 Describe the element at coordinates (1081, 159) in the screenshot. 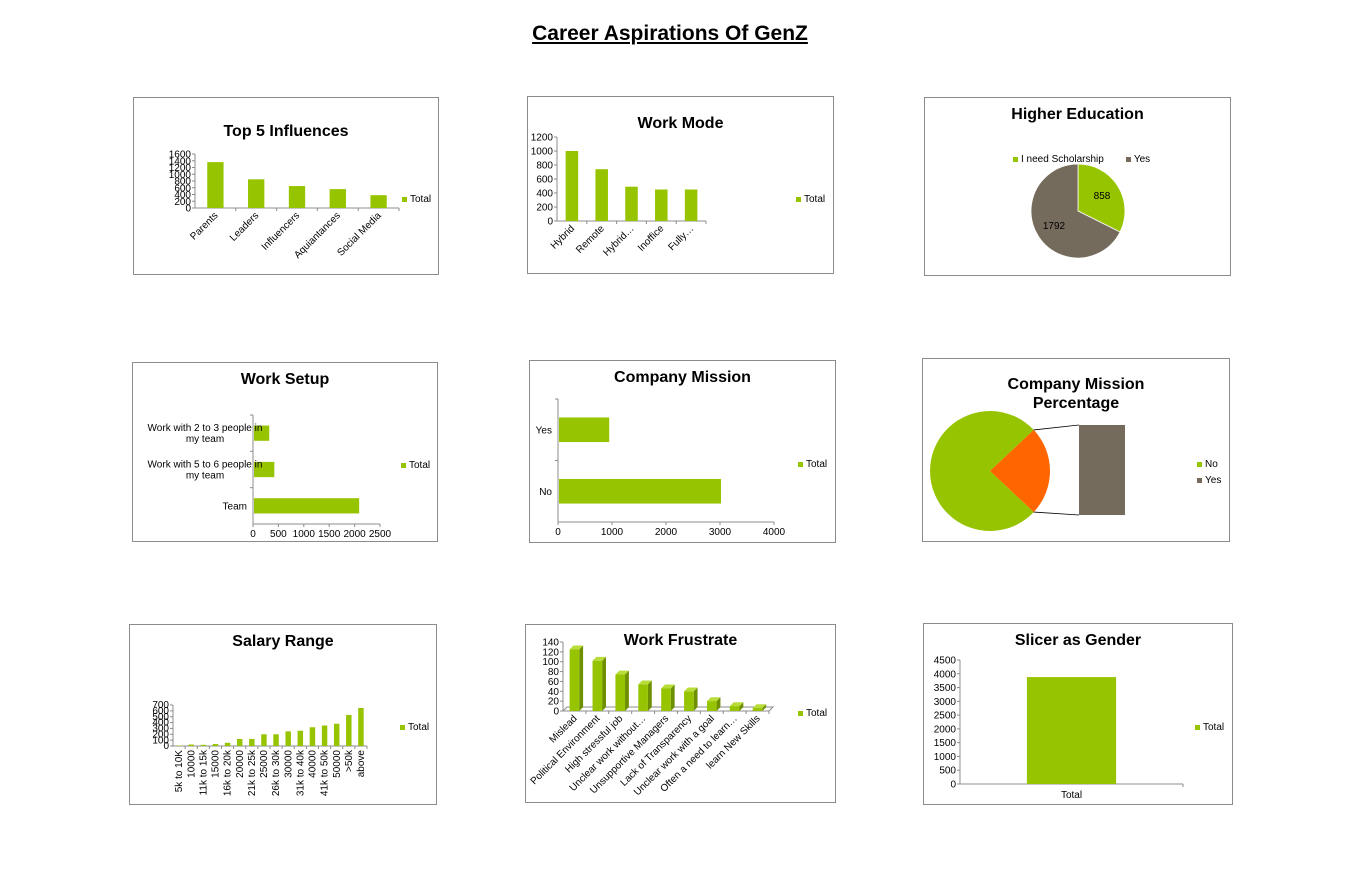

I see `chart-legend: I need Scholarship Yes` at that location.